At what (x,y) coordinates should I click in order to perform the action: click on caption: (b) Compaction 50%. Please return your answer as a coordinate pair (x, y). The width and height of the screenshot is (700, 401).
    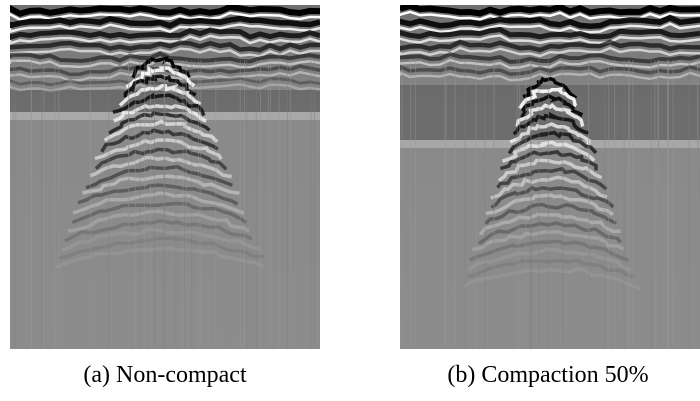
    Looking at the image, I should click on (547, 375).